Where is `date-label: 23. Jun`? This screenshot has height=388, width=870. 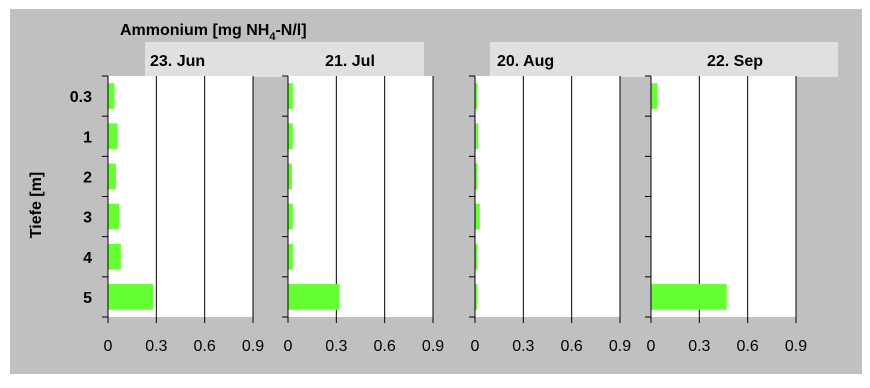 date-label: 23. Jun is located at coordinates (177, 61).